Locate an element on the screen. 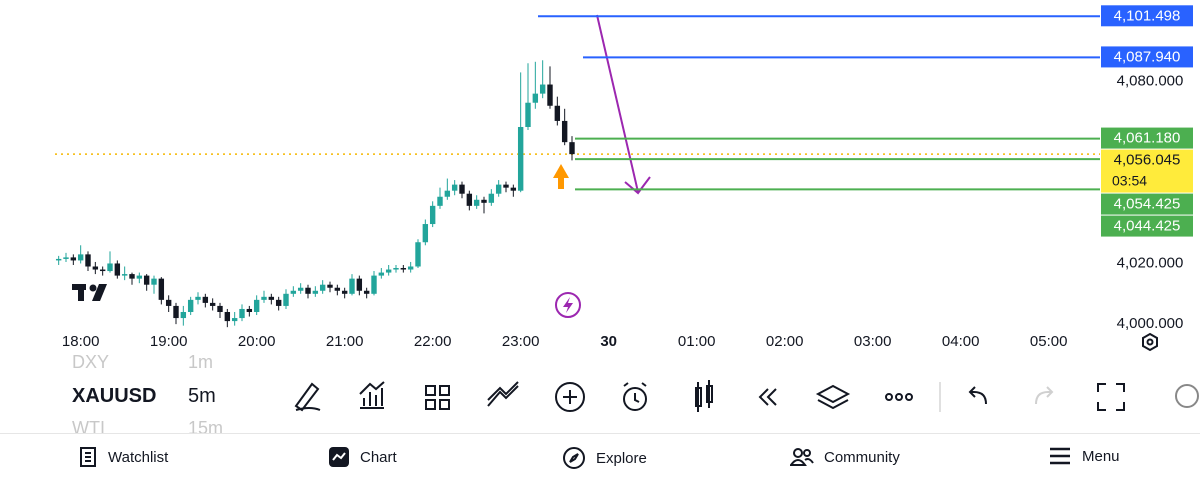 The width and height of the screenshot is (1200, 483). settings-icon is located at coordinates (1150, 342).